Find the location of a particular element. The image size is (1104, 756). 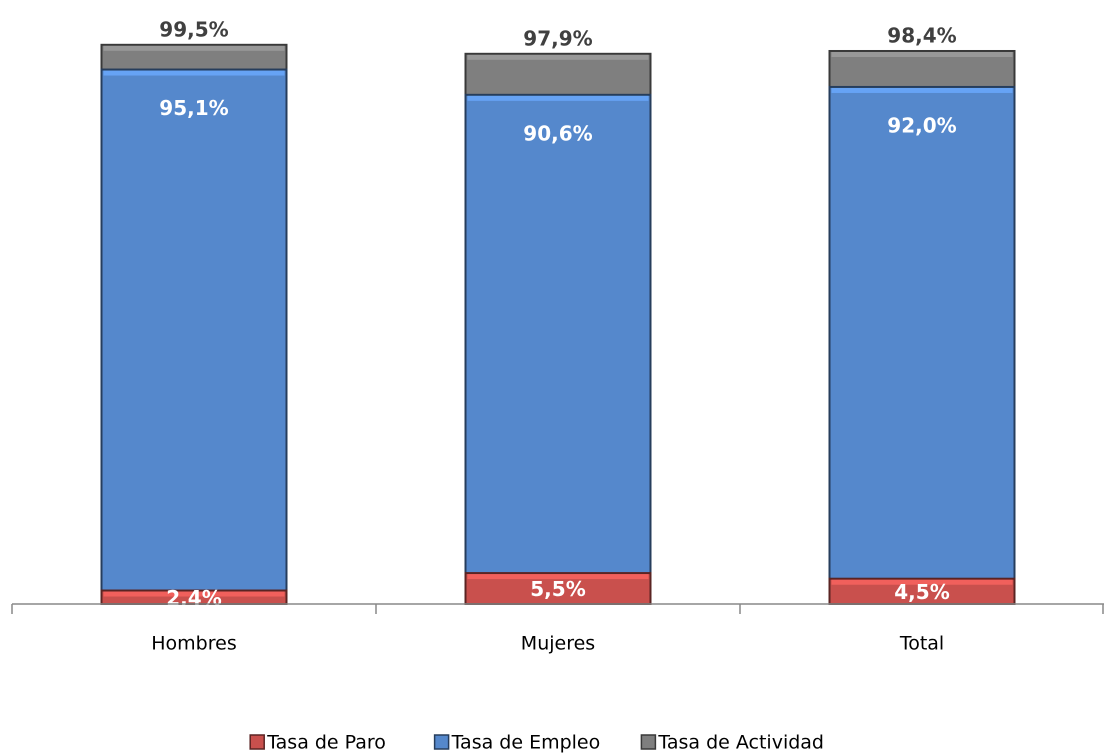

data-label: 90,6% is located at coordinates (557, 133).